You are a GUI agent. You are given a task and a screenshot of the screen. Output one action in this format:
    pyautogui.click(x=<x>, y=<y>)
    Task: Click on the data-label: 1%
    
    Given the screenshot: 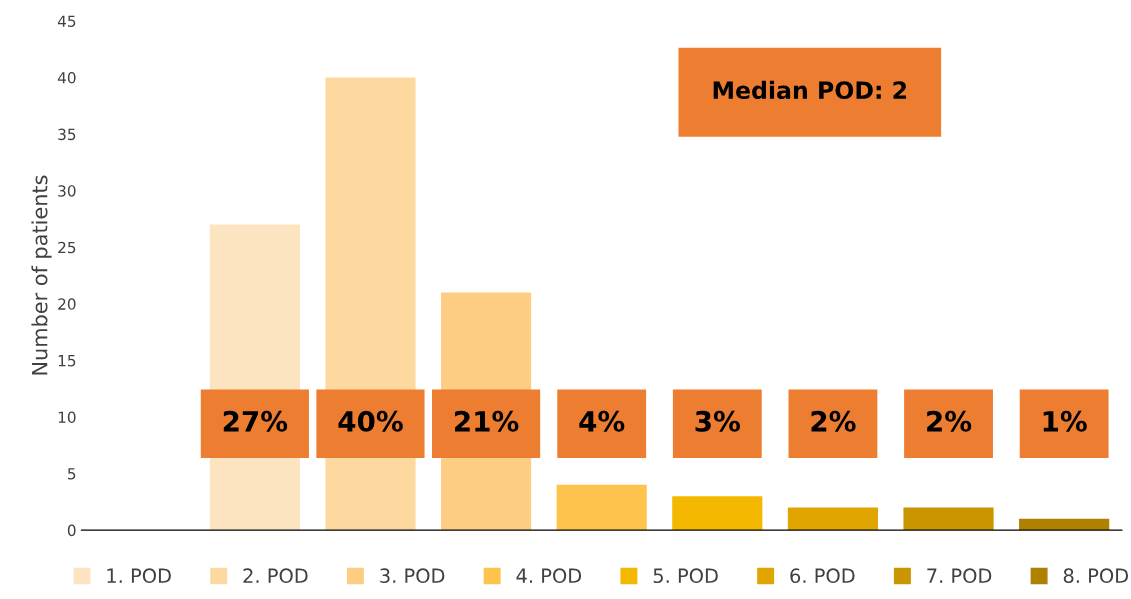 What is the action you would take?
    pyautogui.click(x=1065, y=421)
    